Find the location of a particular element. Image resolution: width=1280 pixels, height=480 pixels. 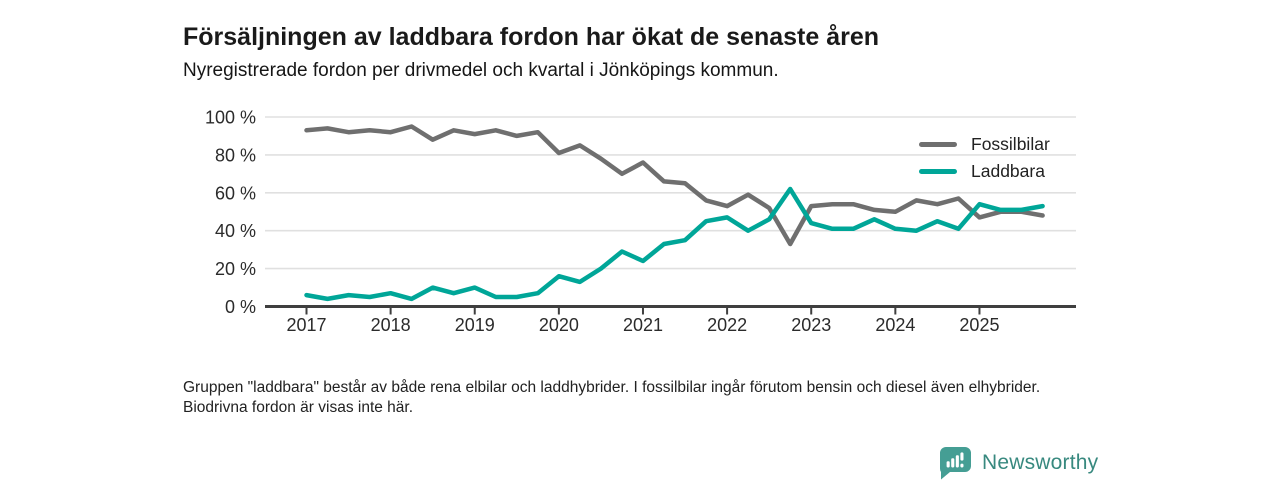

legend-item-fossilbilar: Fossilbilar is located at coordinates (984, 144).